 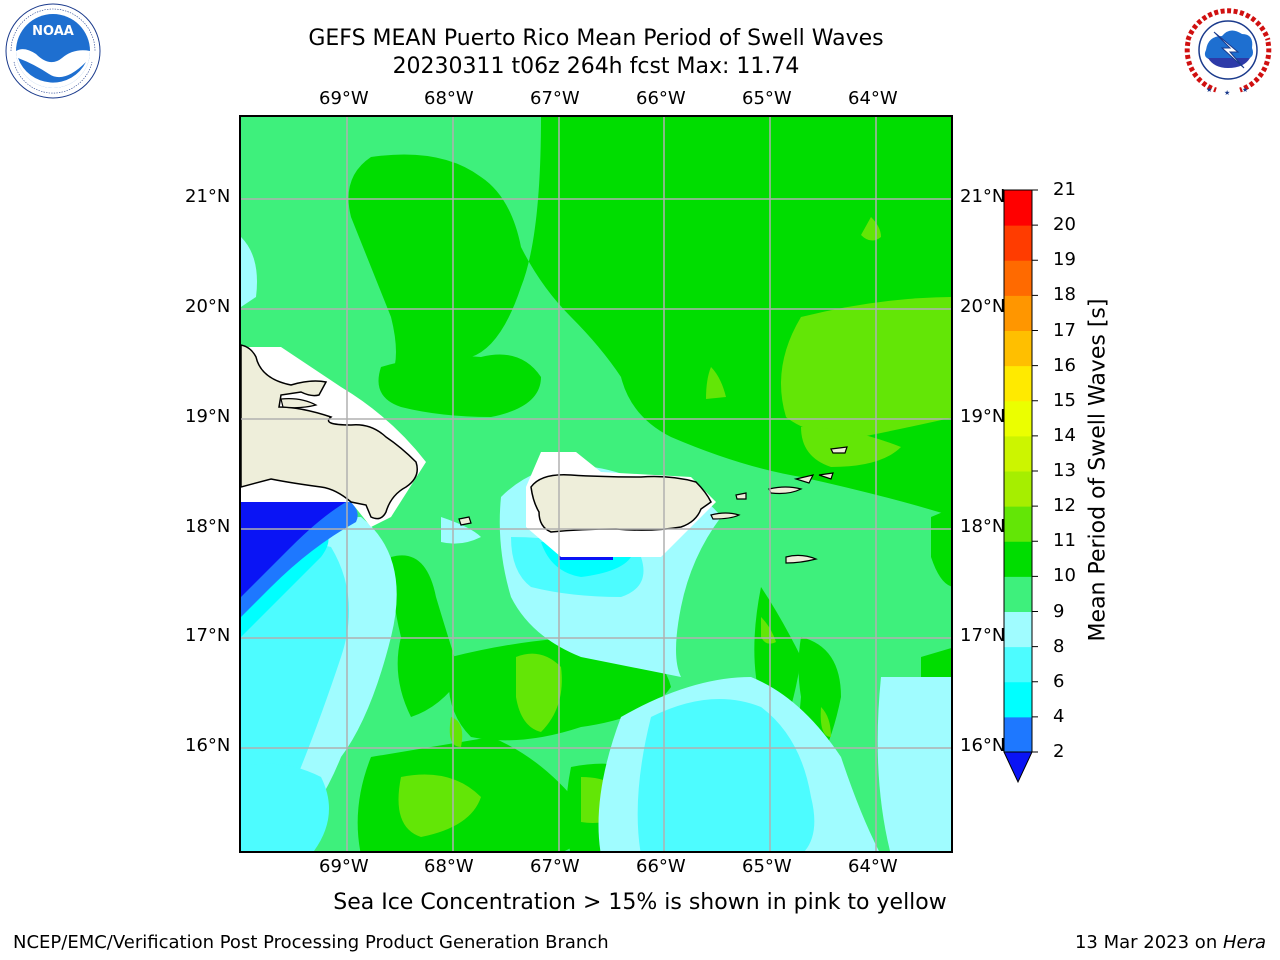 I want to click on colorbar-level-label: 16, so click(x=1064, y=365).